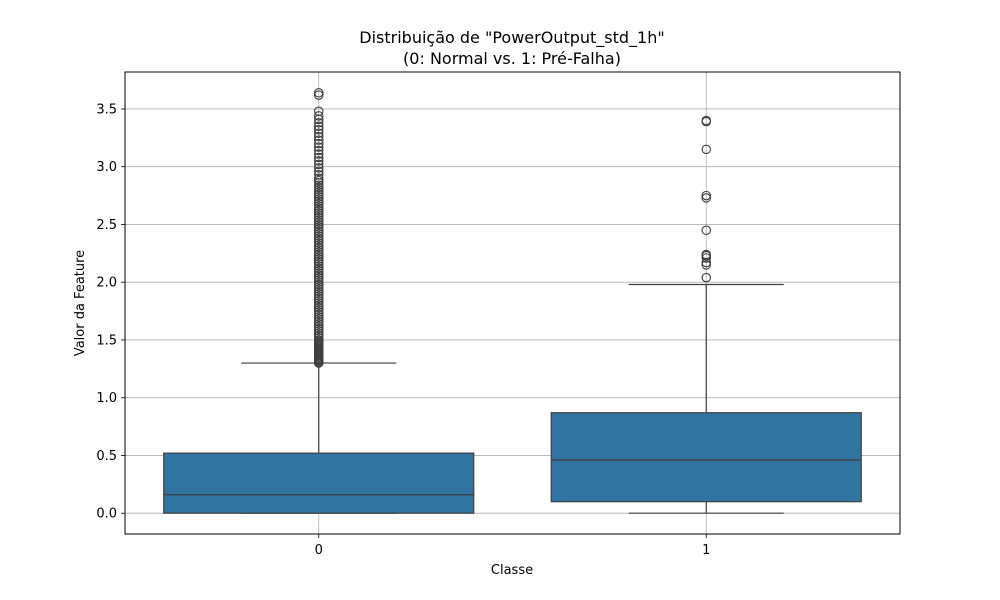 Image resolution: width=1000 pixels, height=600 pixels. What do you see at coordinates (512, 58) in the screenshot?
I see `chart-subtitle: (0: Normal vs. 1: Pré-Falha)` at bounding box center [512, 58].